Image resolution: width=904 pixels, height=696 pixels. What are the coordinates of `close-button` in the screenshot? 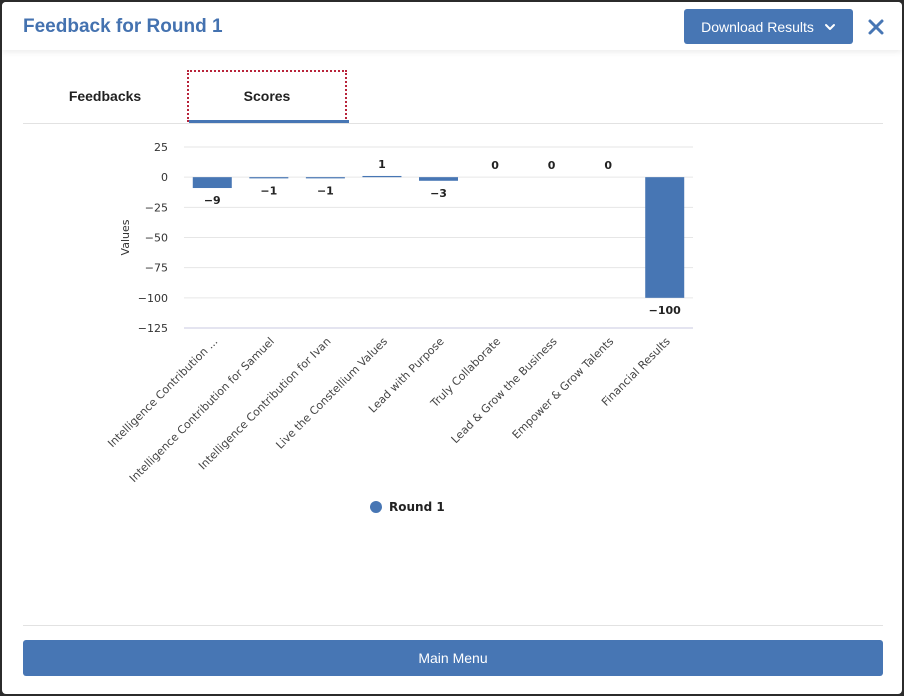 It's located at (876, 27).